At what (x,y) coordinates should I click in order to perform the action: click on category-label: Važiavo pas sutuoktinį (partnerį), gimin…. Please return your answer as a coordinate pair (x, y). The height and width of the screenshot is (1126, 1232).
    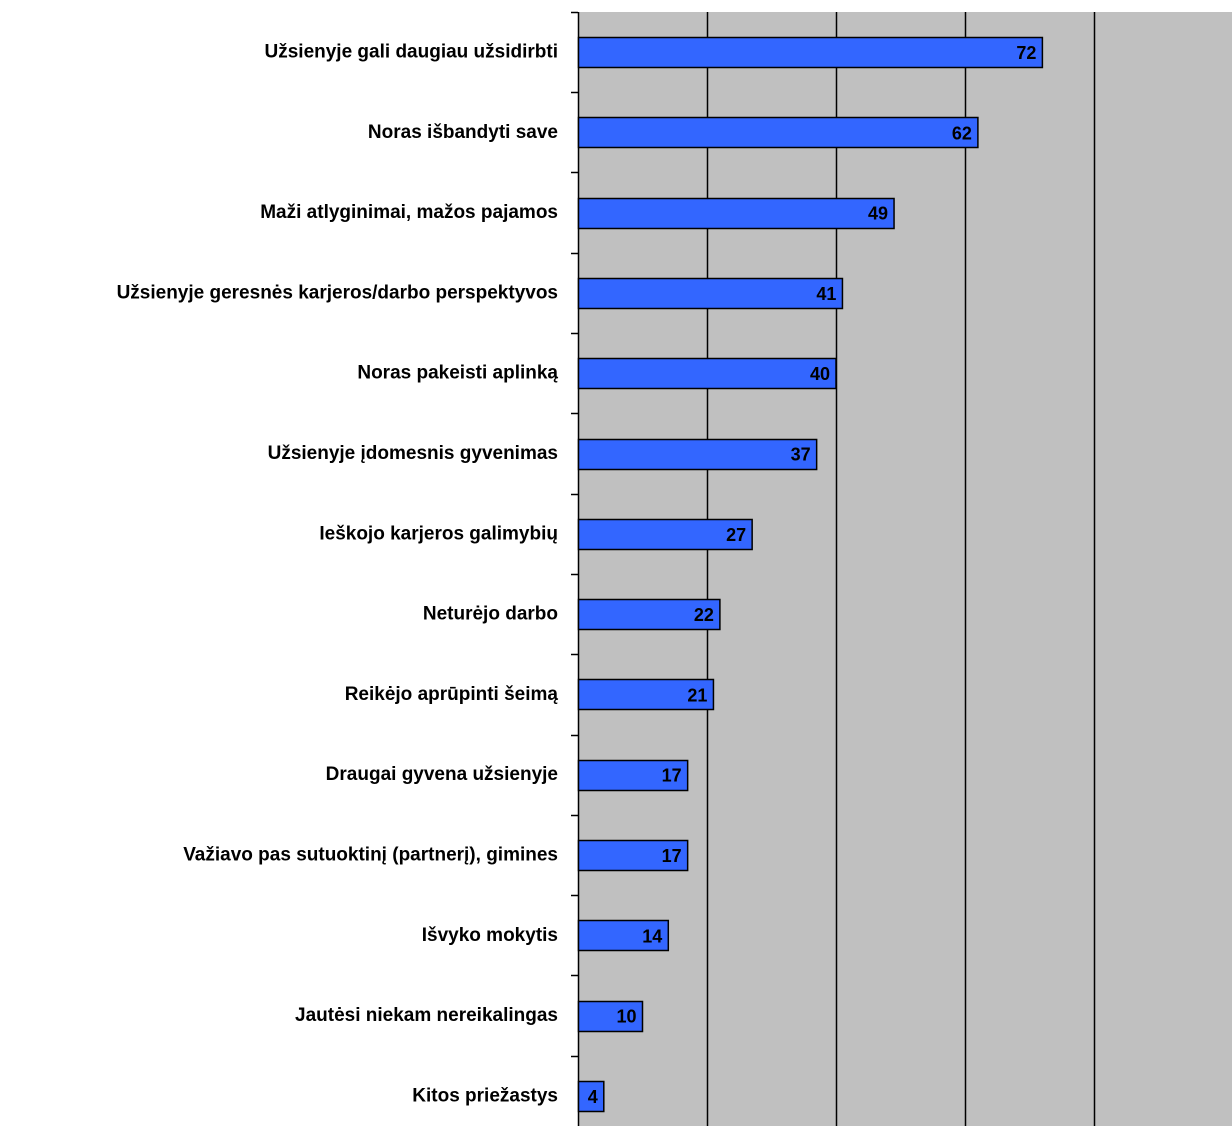
    Looking at the image, I should click on (370, 855).